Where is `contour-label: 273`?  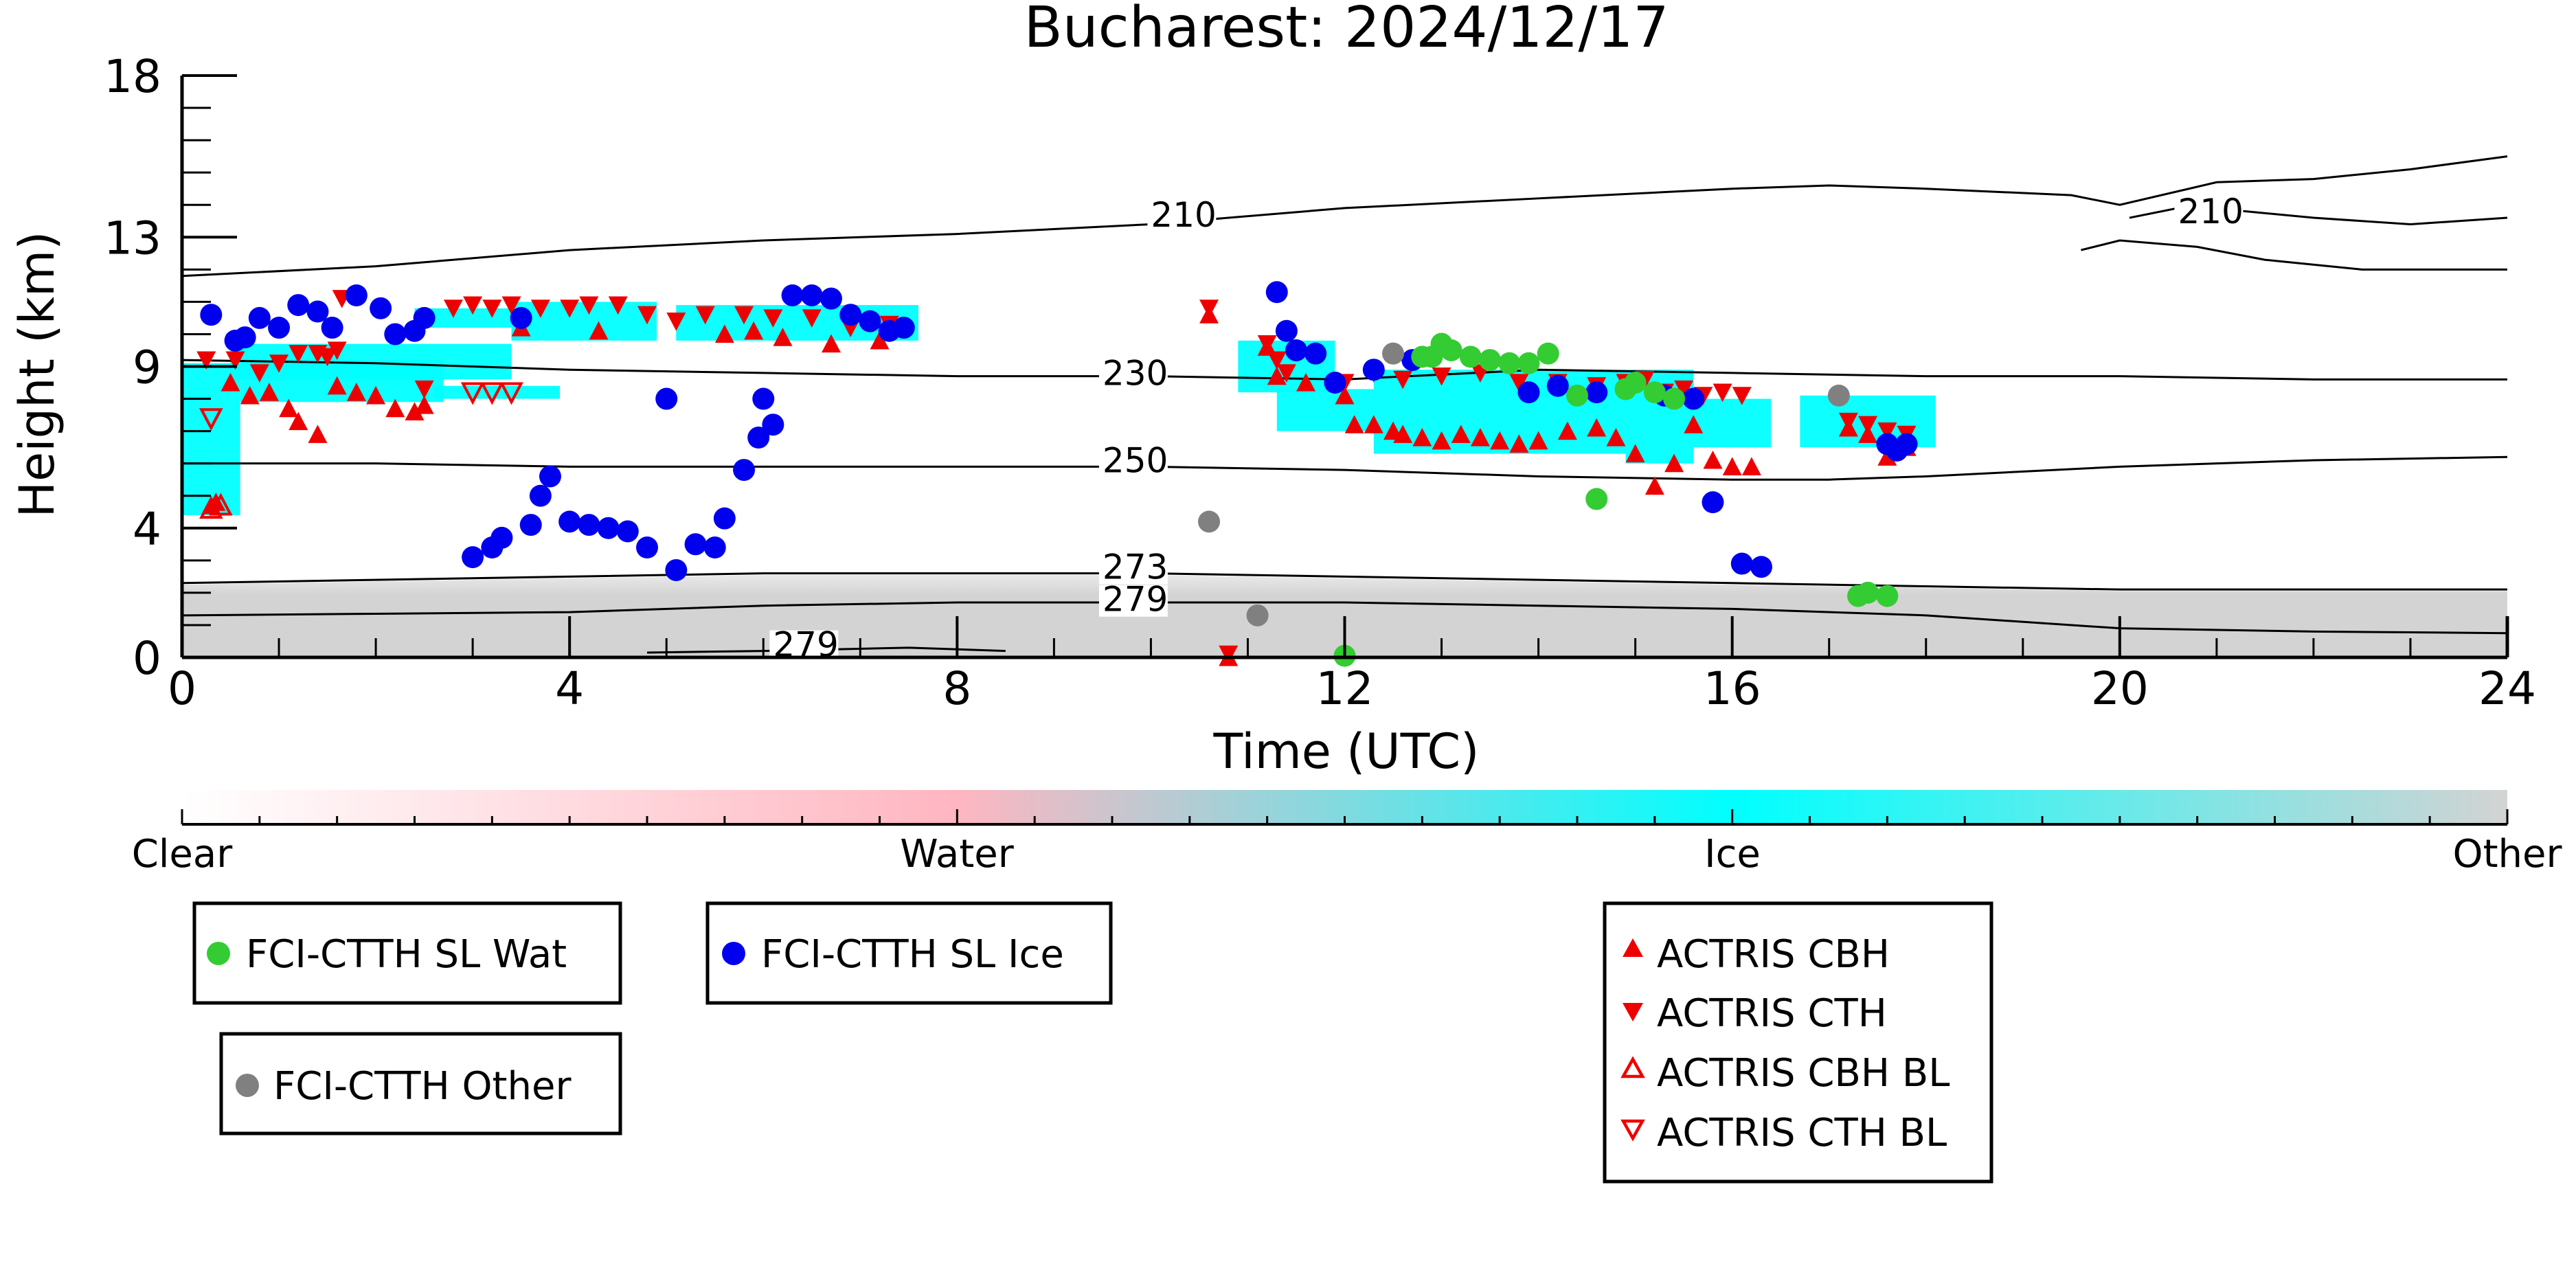 contour-label: 273 is located at coordinates (1135, 567).